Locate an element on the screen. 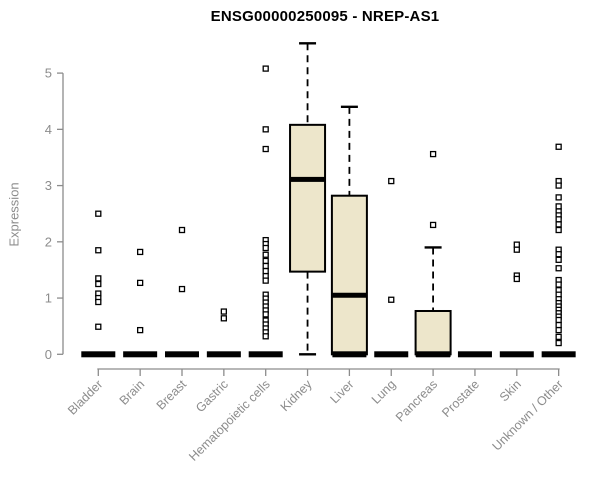 The height and width of the screenshot is (500, 600). chart-title: ENSG00000250095 - NREP-AS1 is located at coordinates (325, 16).